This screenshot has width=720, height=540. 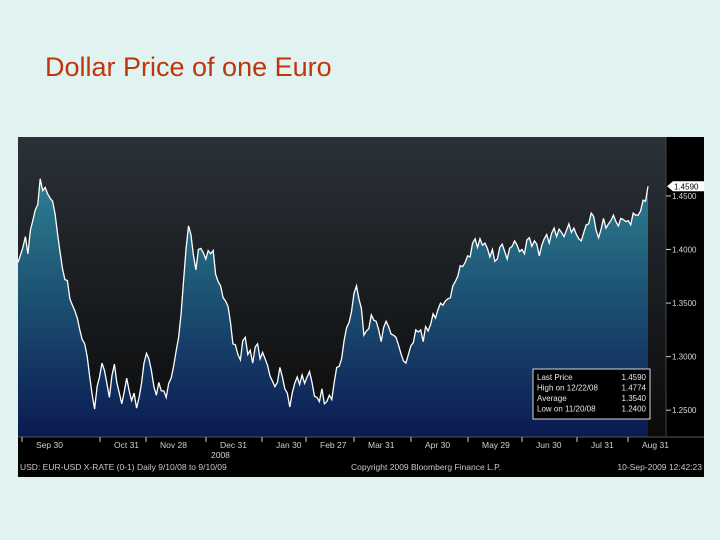 What do you see at coordinates (684, 196) in the screenshot?
I see `y-tick-label: 1.4500` at bounding box center [684, 196].